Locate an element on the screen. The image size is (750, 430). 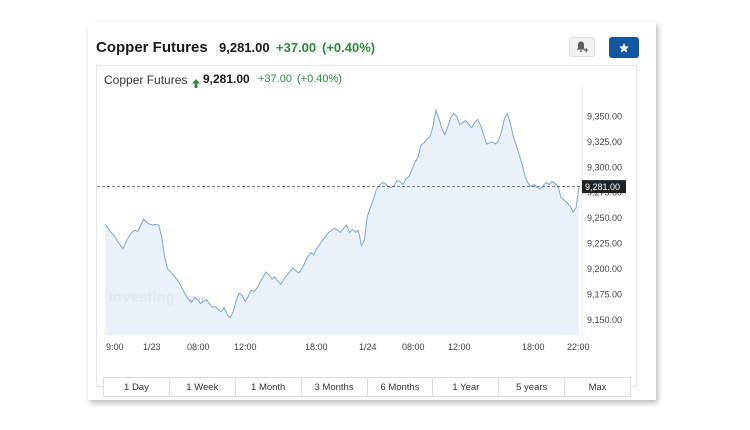
up-arrow-icon is located at coordinates (196, 84).